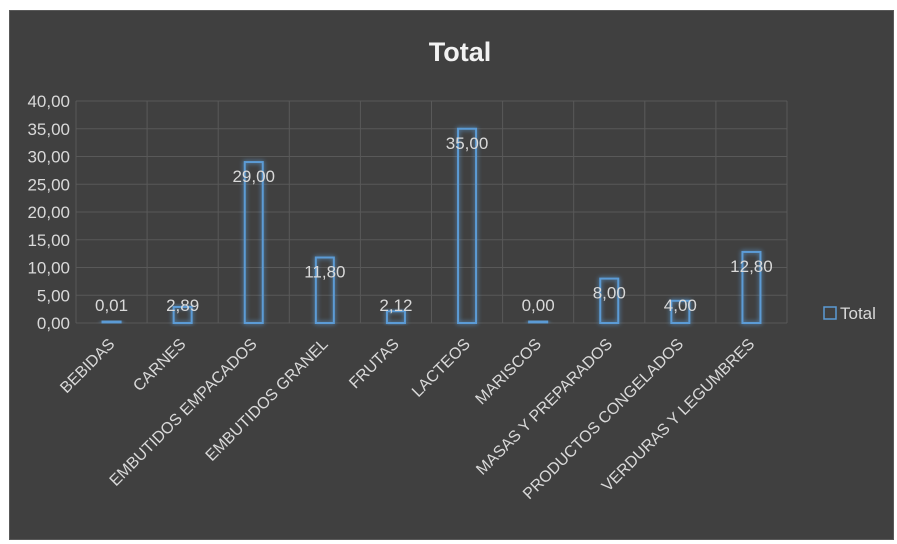  Describe the element at coordinates (460, 52) in the screenshot. I see `chart-title: Total` at that location.